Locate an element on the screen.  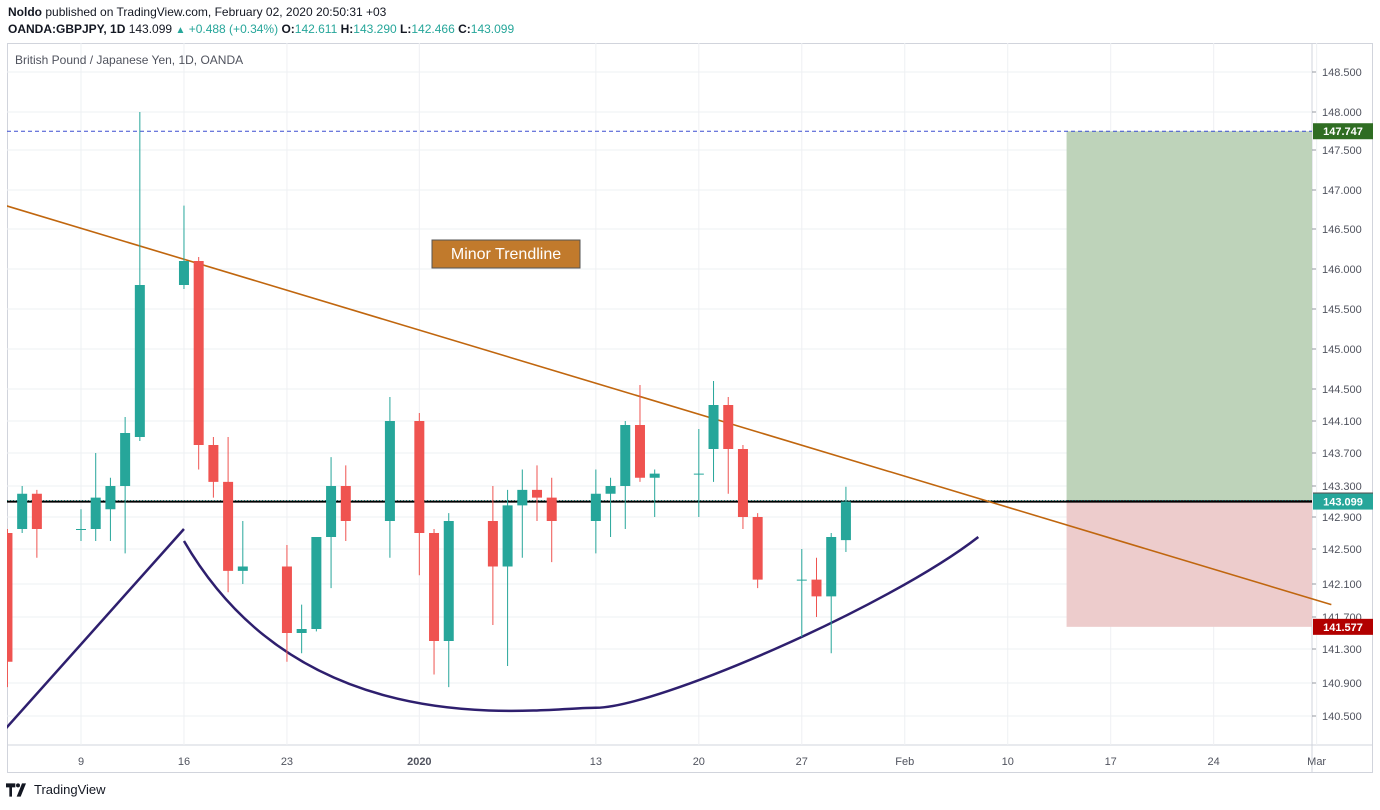
time-tick-label: 24 is located at coordinates (1214, 762).